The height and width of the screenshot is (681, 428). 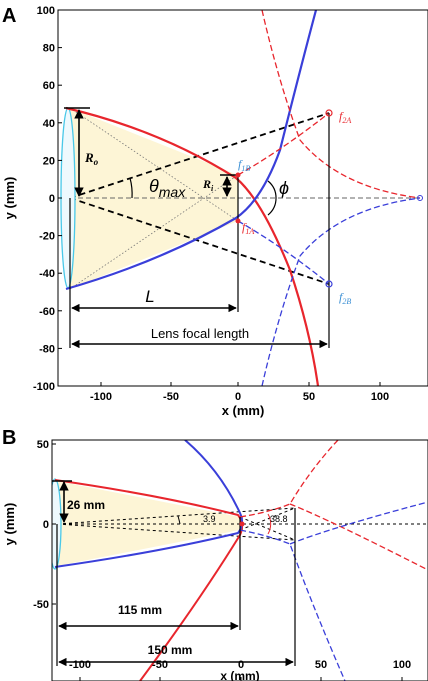 What do you see at coordinates (238, 221) in the screenshot?
I see `f1a-point` at bounding box center [238, 221].